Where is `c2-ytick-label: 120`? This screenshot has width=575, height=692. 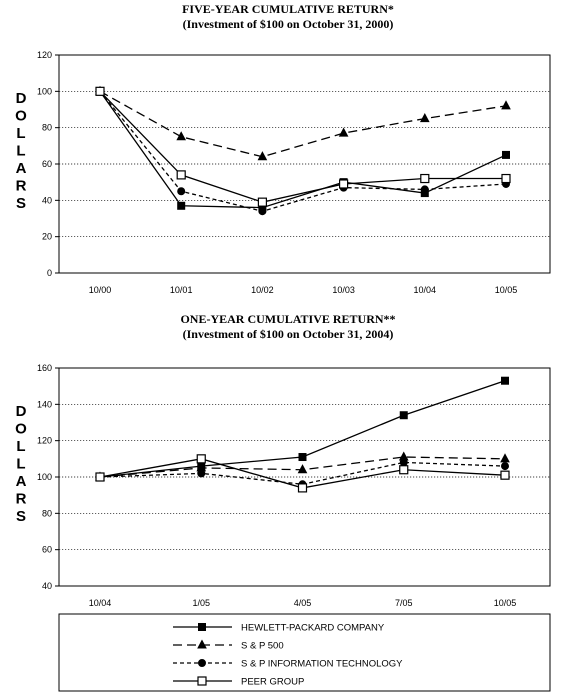 c2-ytick-label: 120 is located at coordinates (44, 441).